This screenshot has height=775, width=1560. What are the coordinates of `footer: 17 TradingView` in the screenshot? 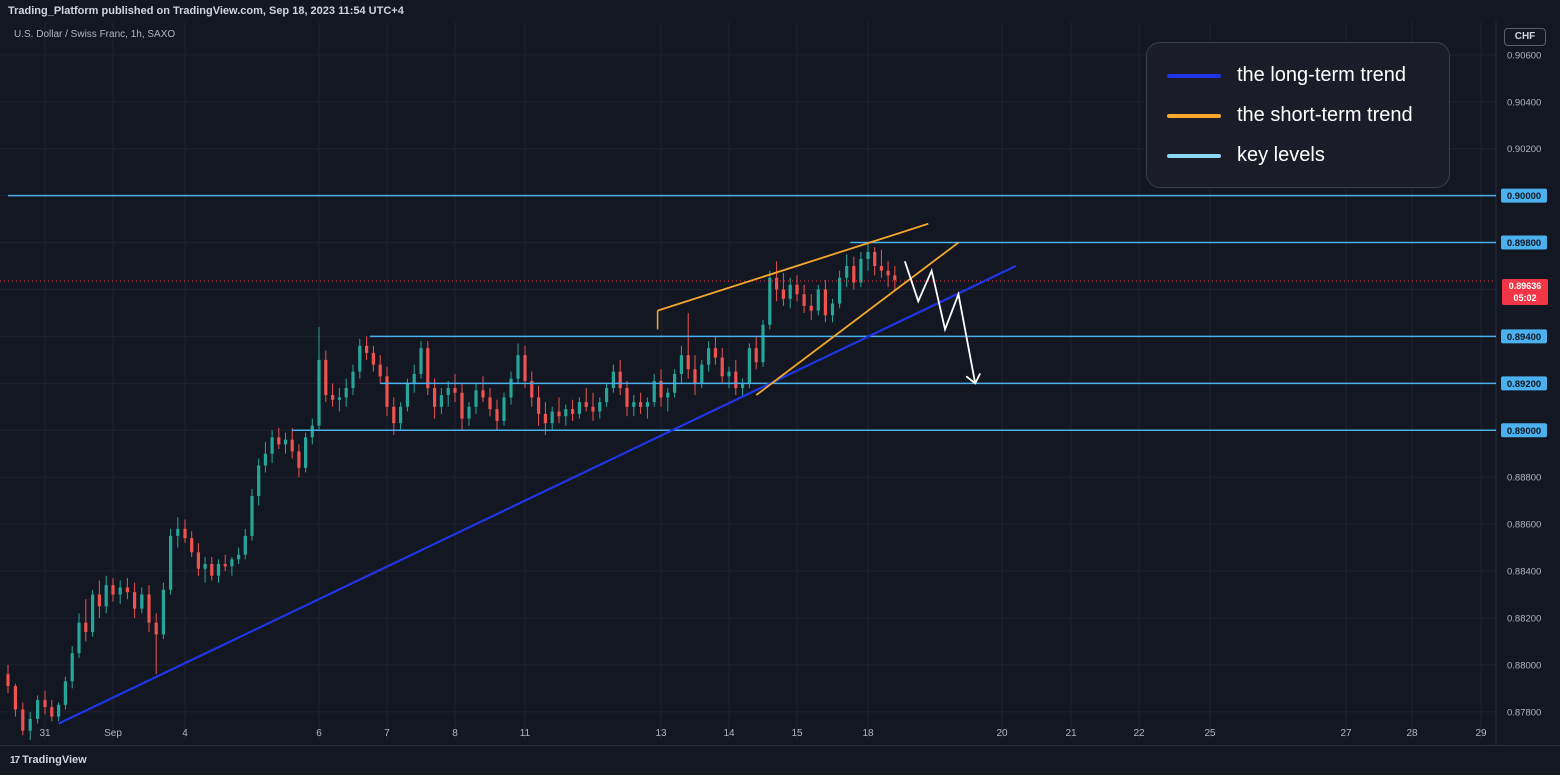 It's located at (780, 760).